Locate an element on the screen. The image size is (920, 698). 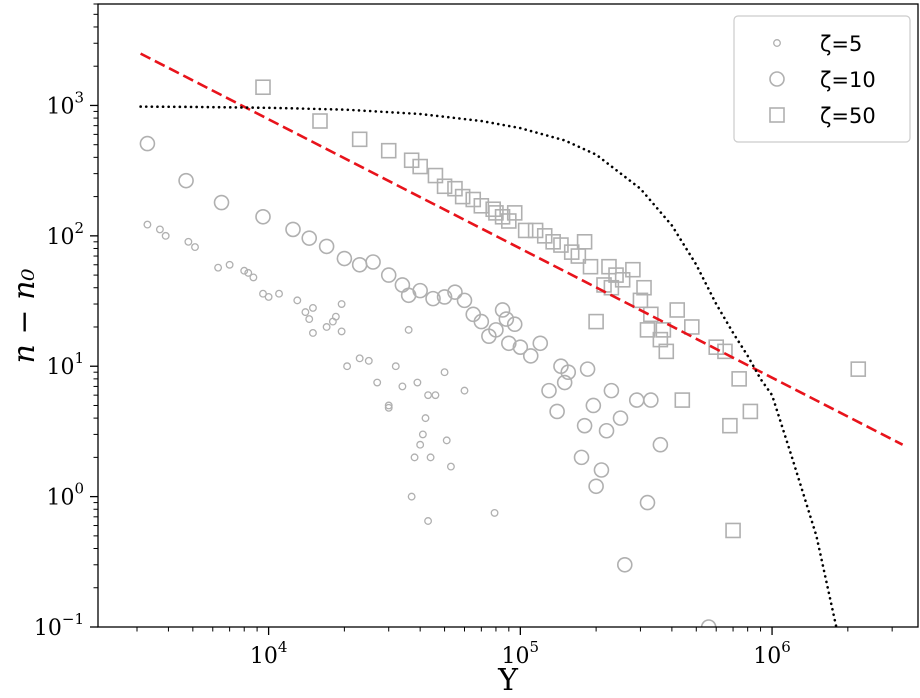
y-tick-label: 10³ is located at coordinates (65, 103).